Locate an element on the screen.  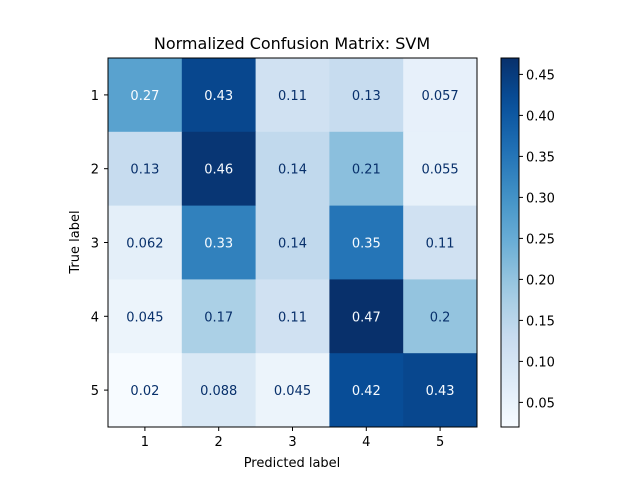
colorbar-tick-label: 0.45 is located at coordinates (540, 75).